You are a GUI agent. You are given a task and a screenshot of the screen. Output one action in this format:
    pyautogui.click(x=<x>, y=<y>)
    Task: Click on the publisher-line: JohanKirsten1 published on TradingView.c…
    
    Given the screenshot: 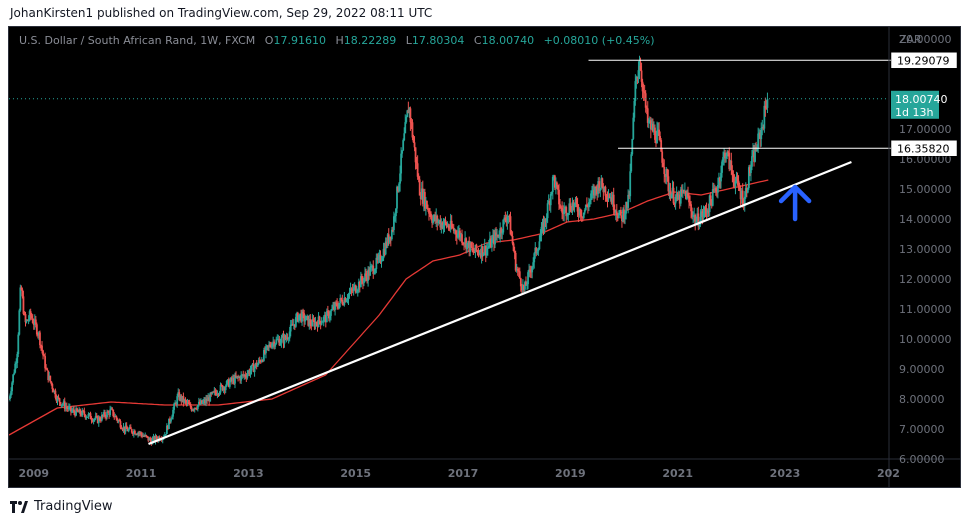 What is the action you would take?
    pyautogui.click(x=221, y=13)
    